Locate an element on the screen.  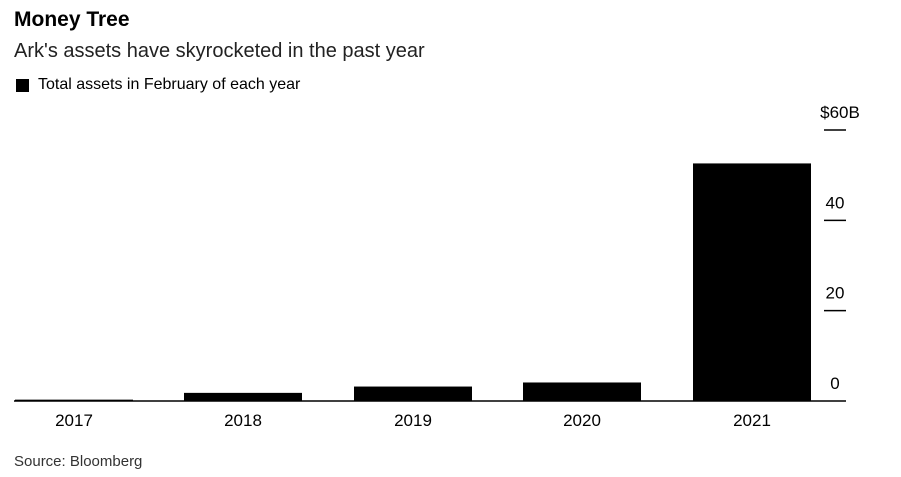
bar-2021 is located at coordinates (752, 282).